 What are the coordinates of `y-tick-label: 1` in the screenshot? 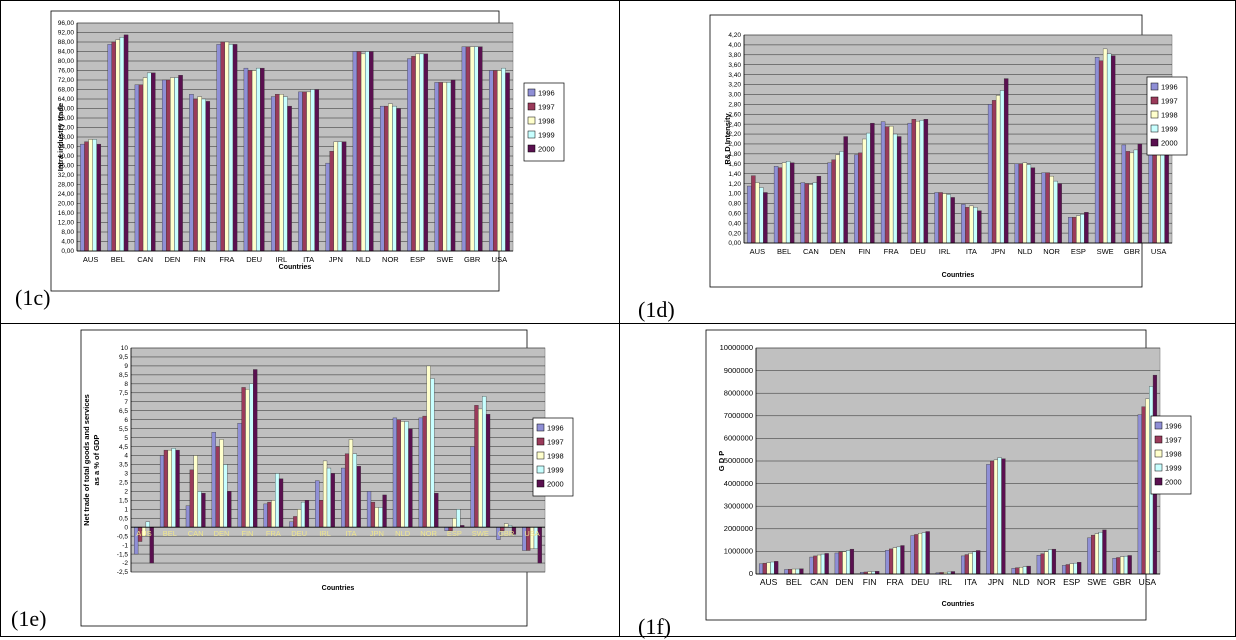 It's located at (126, 509).